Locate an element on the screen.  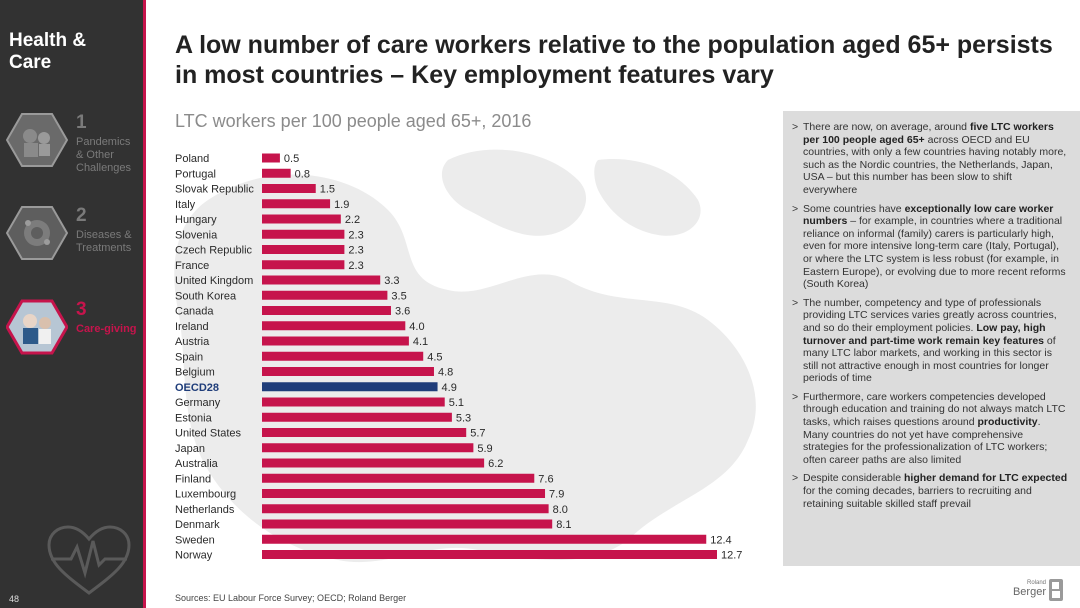
category-label: Sweden is located at coordinates (195, 540).